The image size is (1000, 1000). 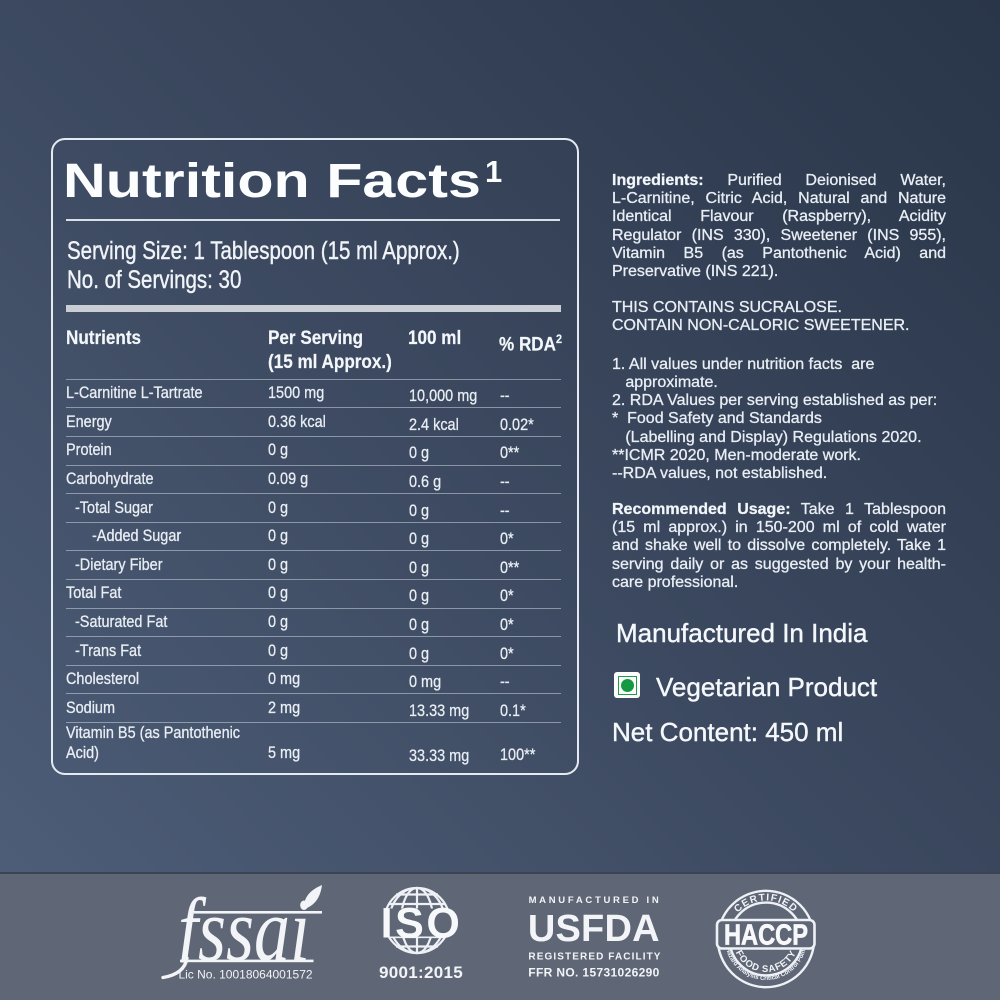 I want to click on svg-text: REGISTERED FACILITY, so click(x=594, y=957).